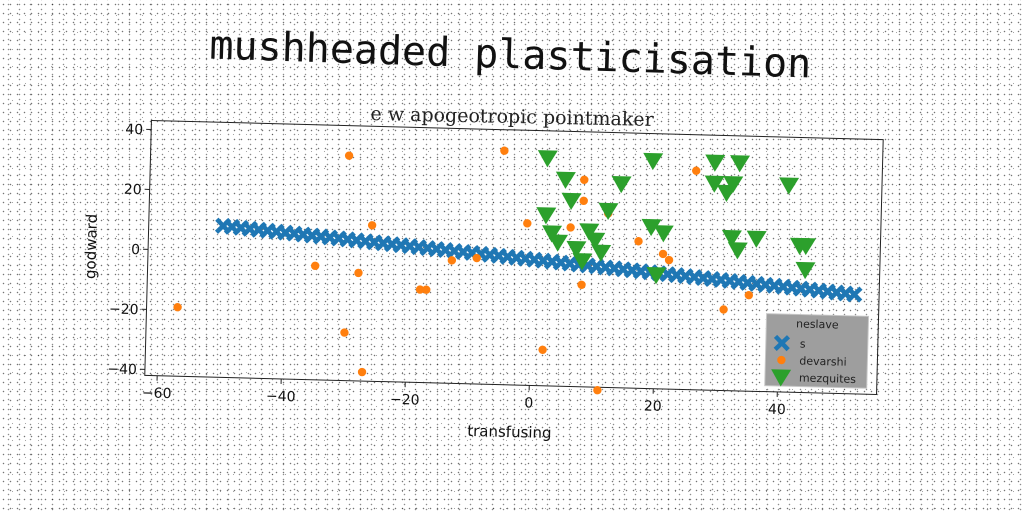  I want to click on legend-entry: devarshi, so click(812, 362).